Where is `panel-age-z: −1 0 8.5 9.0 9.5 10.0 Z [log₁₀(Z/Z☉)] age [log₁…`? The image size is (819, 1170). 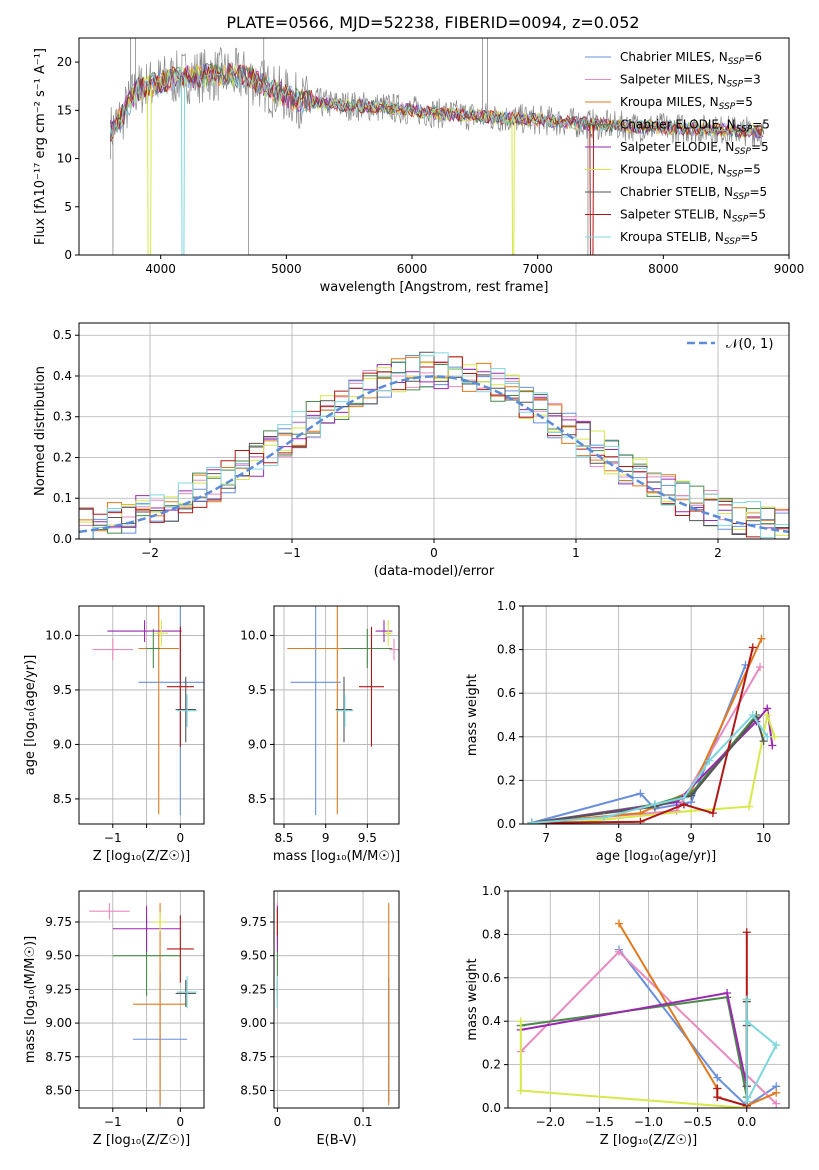 panel-age-z: −1 0 8.5 9.0 9.5 10.0 Z [log₁₀(Z/Z☉)] age [log₁… is located at coordinates (114, 734).